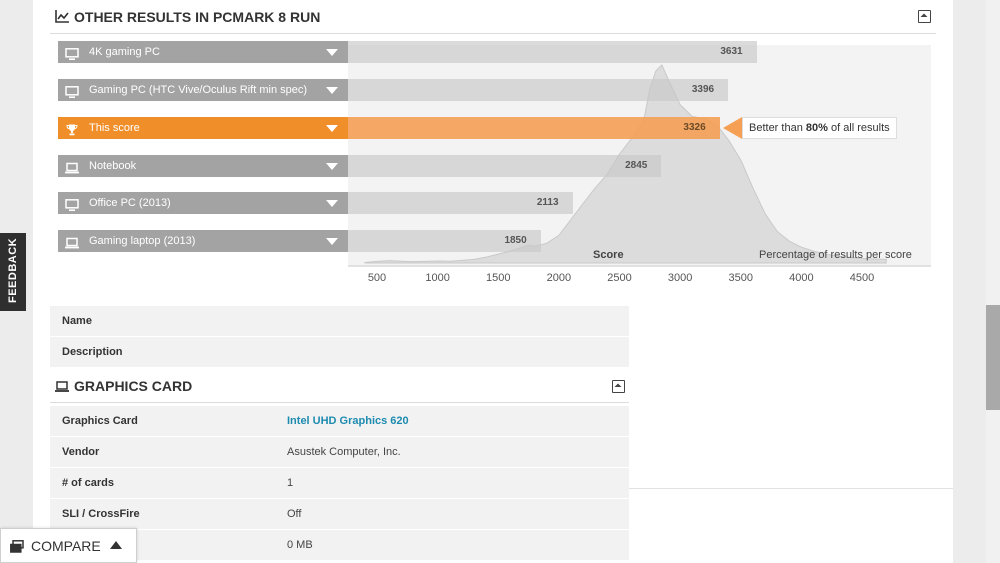 The height and width of the screenshot is (563, 1000). I want to click on graphics-card-row-value: Off, so click(294, 514).